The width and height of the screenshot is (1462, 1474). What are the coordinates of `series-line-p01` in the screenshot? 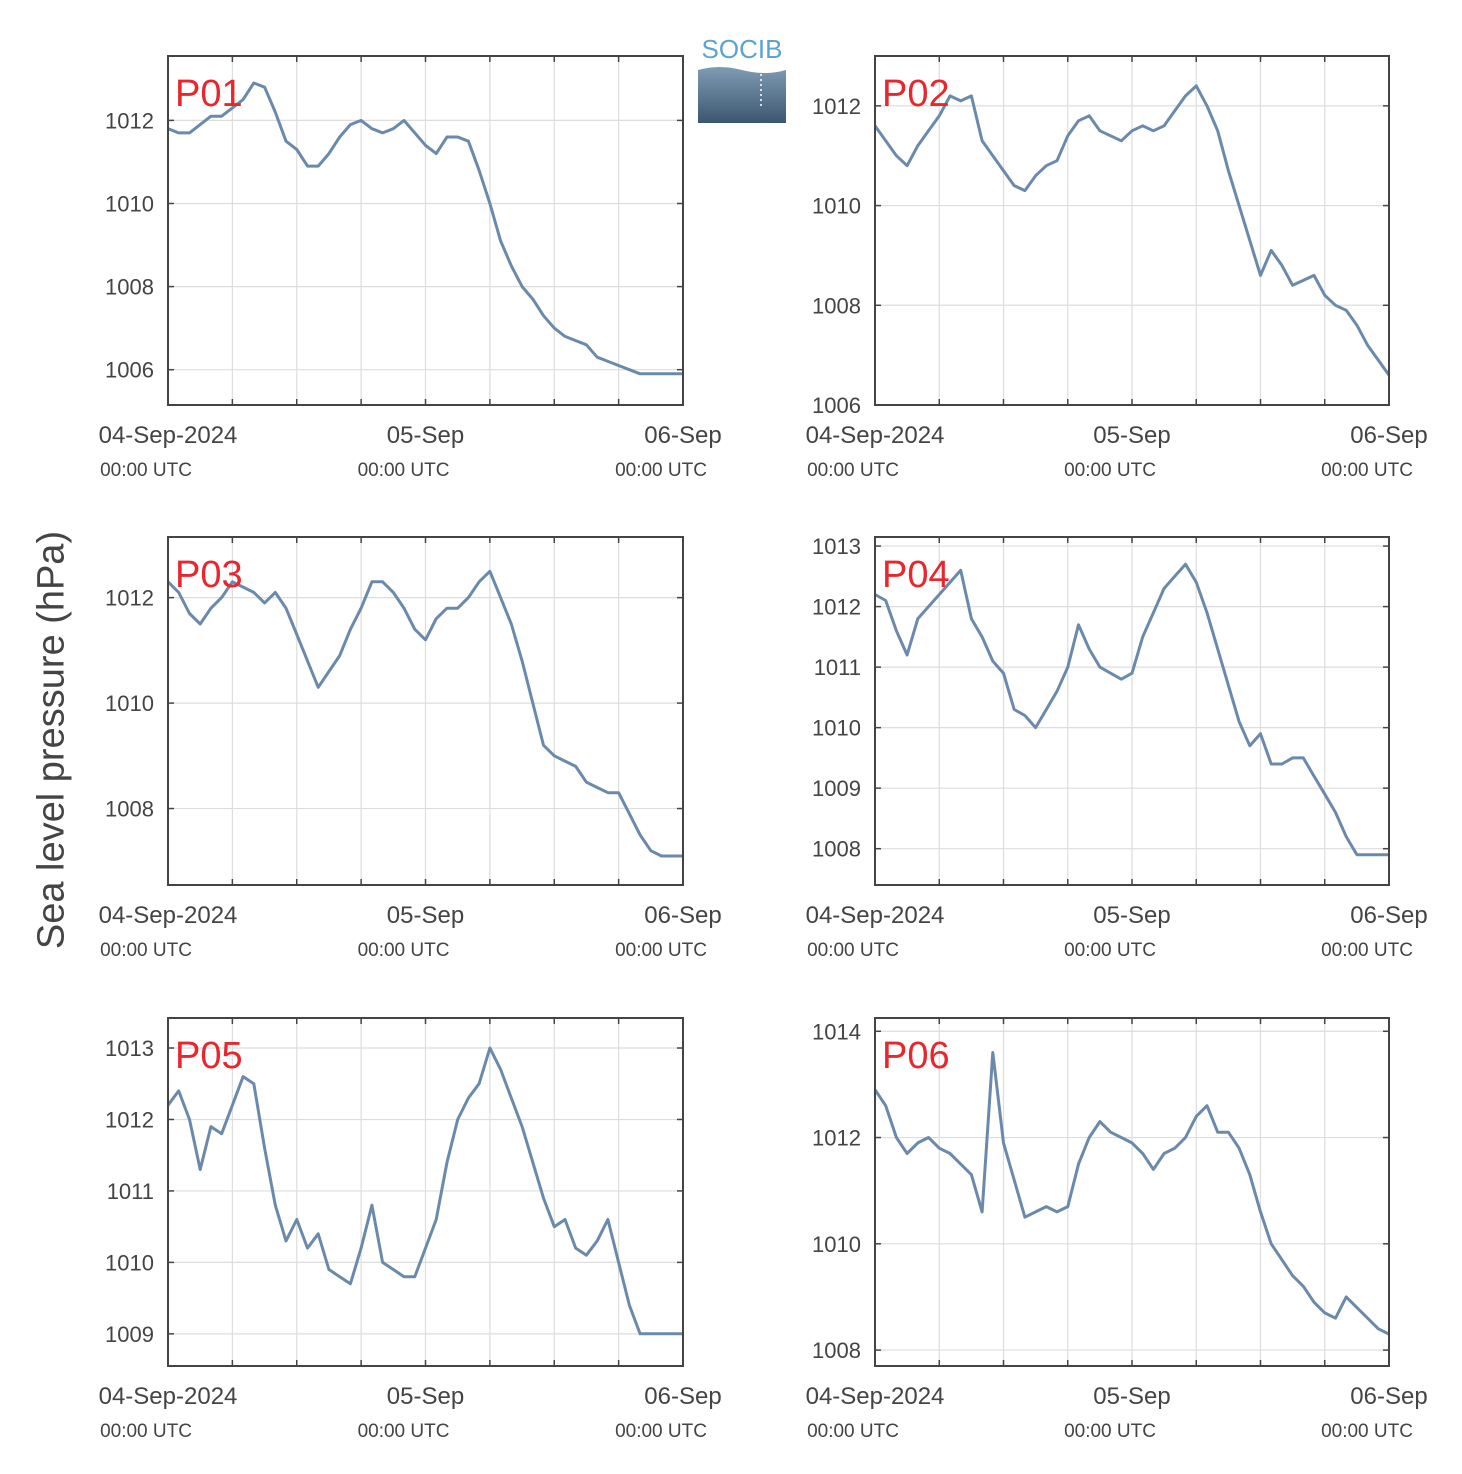 It's located at (425, 228).